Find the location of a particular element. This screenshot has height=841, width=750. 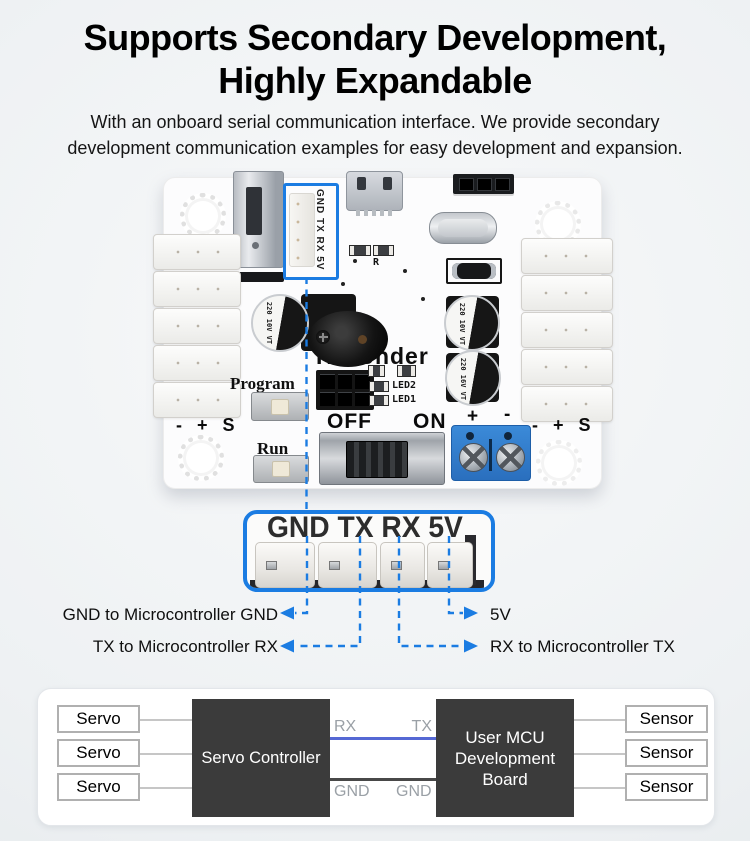

button-cap is located at coordinates (280, 406).